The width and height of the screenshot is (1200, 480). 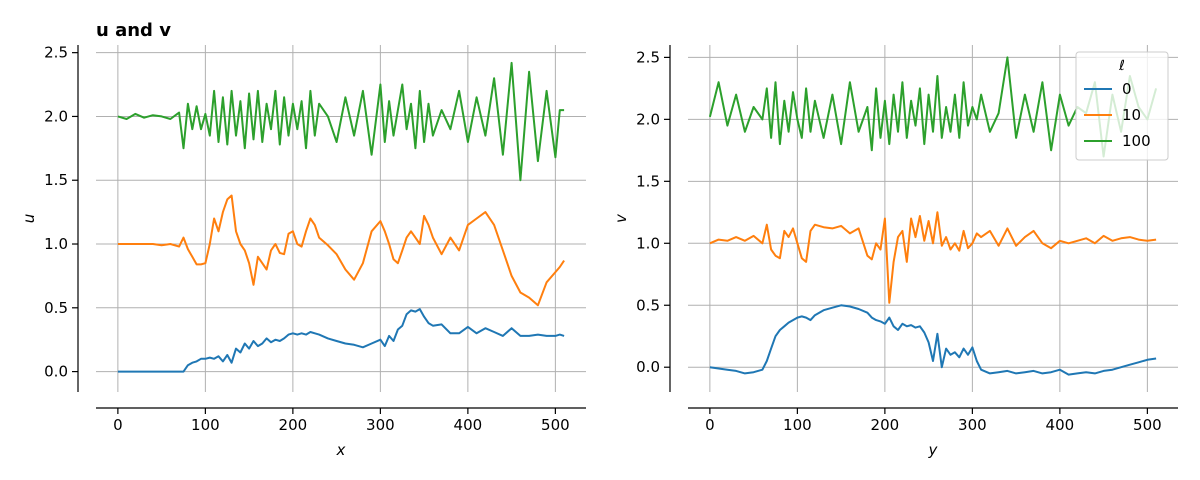 What do you see at coordinates (1121, 66) in the screenshot?
I see `legend-title: ℓ` at bounding box center [1121, 66].